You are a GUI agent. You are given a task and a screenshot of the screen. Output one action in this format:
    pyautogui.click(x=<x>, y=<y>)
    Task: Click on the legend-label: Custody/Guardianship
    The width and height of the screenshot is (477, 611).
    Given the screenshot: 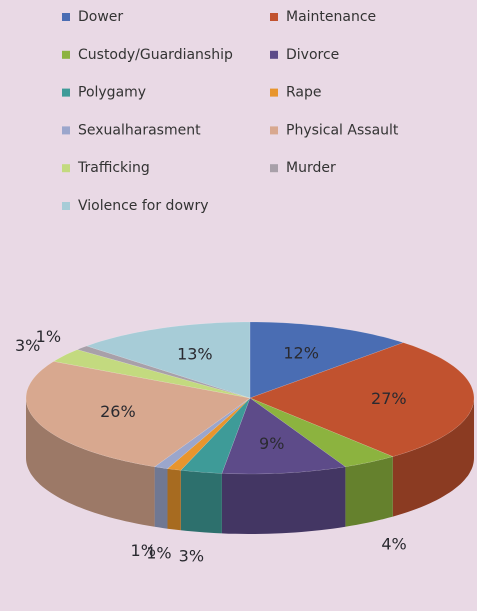 What is the action you would take?
    pyautogui.click(x=155, y=55)
    